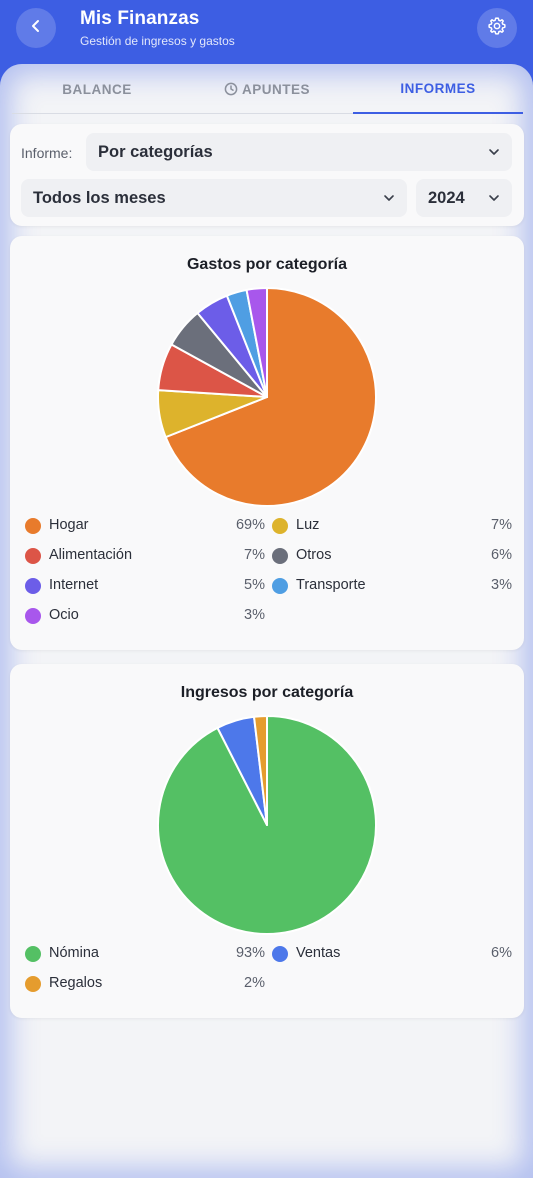 Image resolution: width=533 pixels, height=1178 pixels. Describe the element at coordinates (254, 983) in the screenshot. I see `legend-percentage: 2%` at that location.